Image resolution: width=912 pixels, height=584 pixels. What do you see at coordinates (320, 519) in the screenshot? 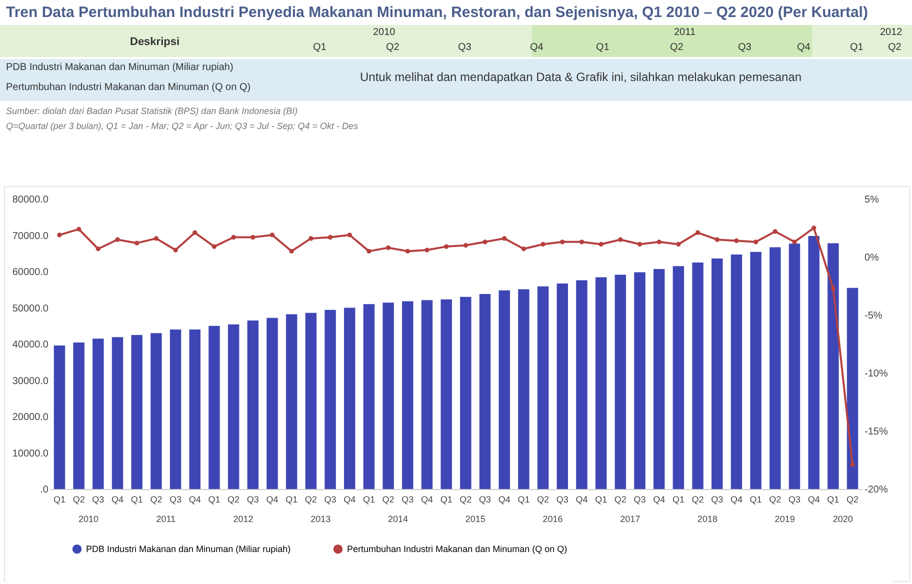
I see `text: 2013` at bounding box center [320, 519].